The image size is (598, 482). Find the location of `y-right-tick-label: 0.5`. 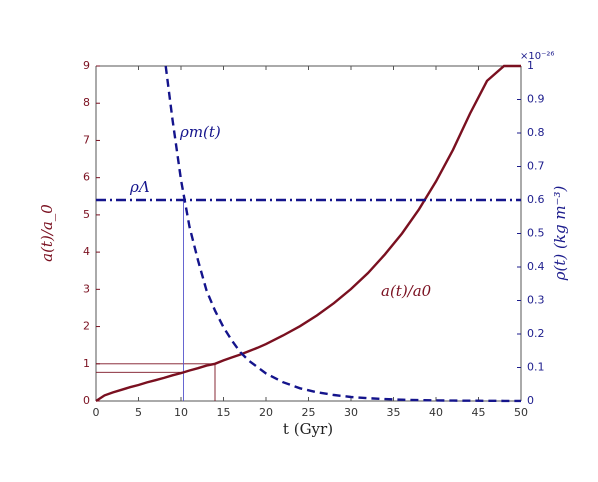

y-right-tick-label: 0.5 is located at coordinates (536, 233).